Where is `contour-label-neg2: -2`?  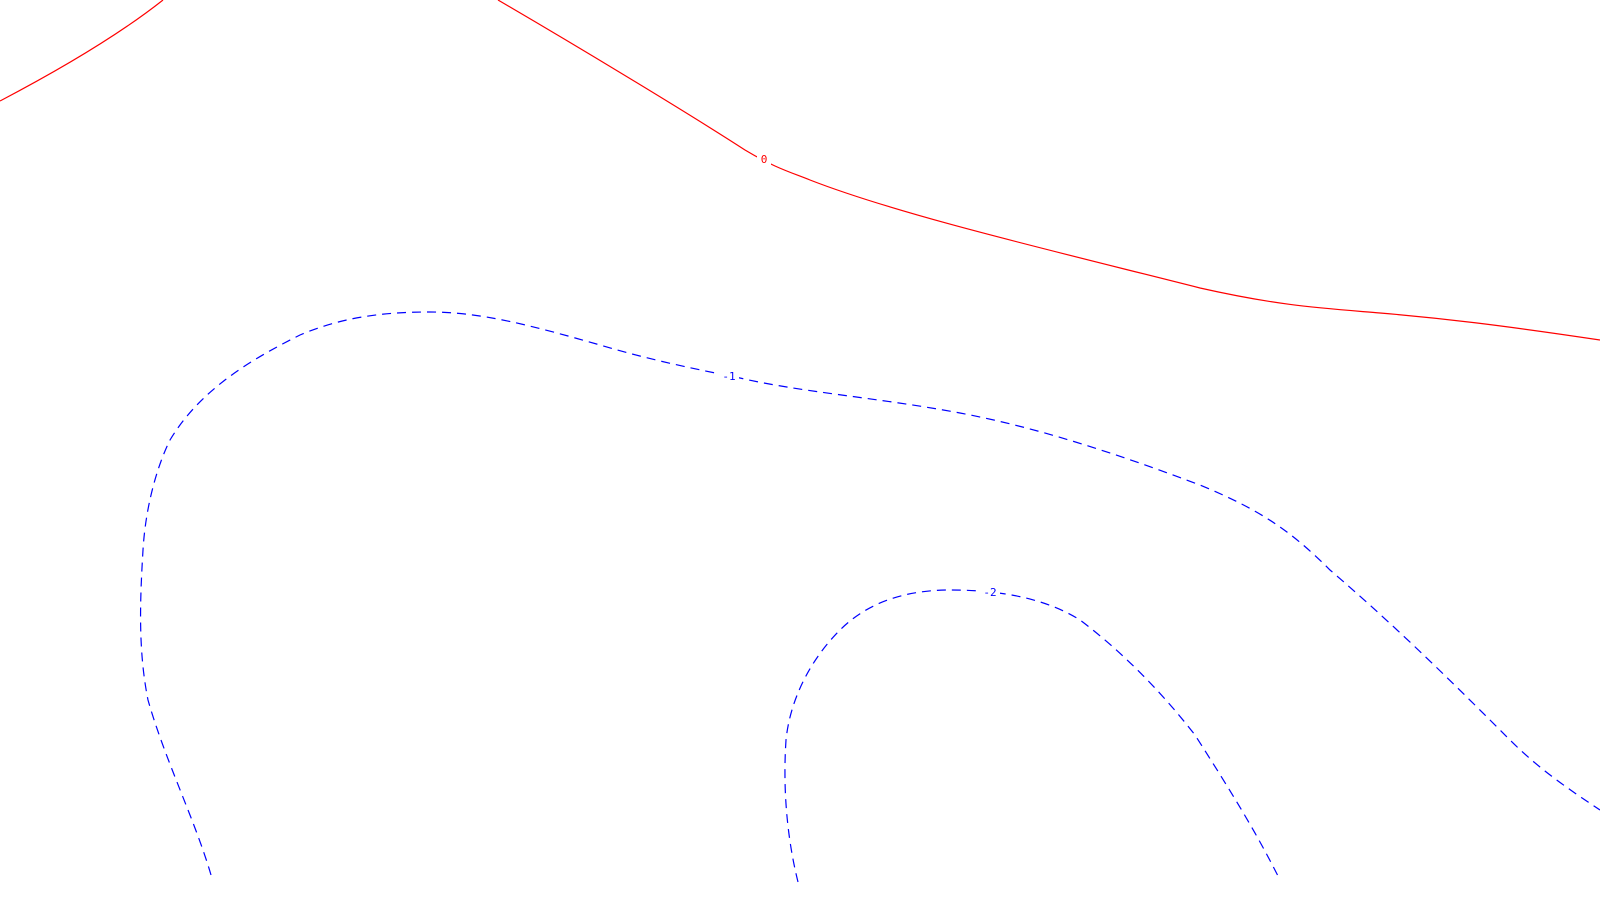 contour-label-neg2: -2 is located at coordinates (990, 592).